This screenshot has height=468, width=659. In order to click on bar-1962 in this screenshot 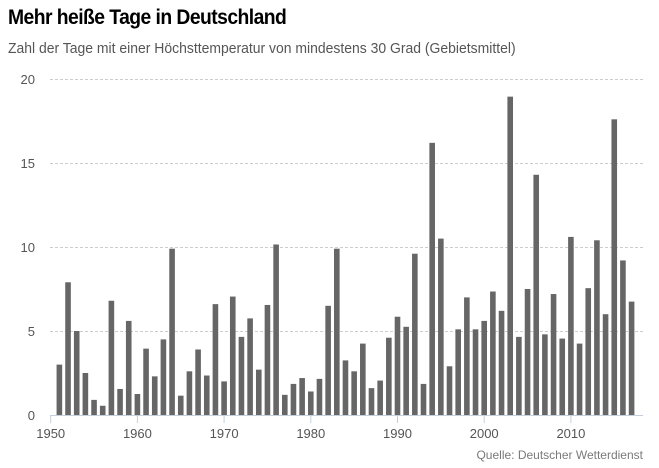, I will do `click(154, 395)`.